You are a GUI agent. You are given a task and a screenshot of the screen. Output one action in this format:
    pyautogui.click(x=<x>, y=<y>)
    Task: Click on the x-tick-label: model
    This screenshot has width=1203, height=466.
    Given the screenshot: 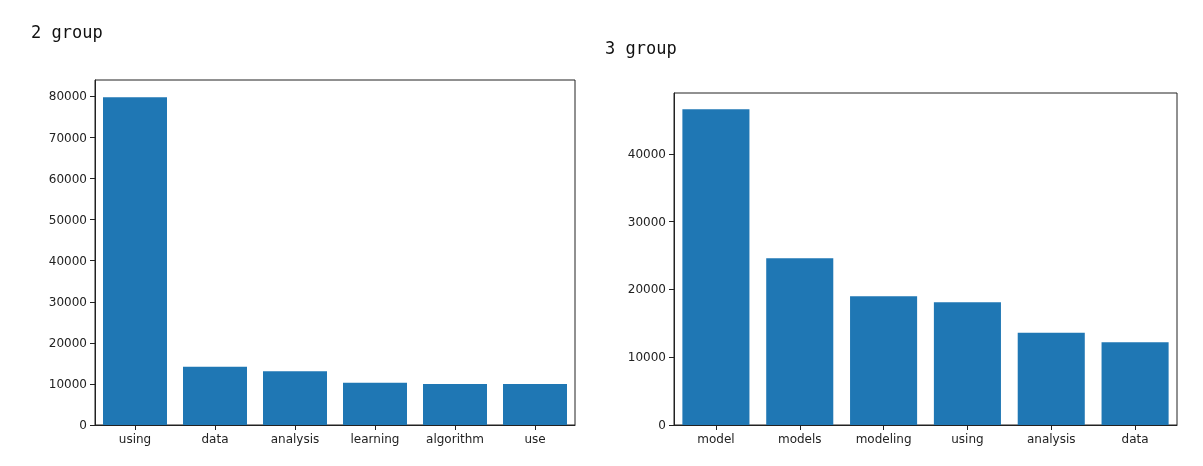 What is the action you would take?
    pyautogui.click(x=716, y=439)
    